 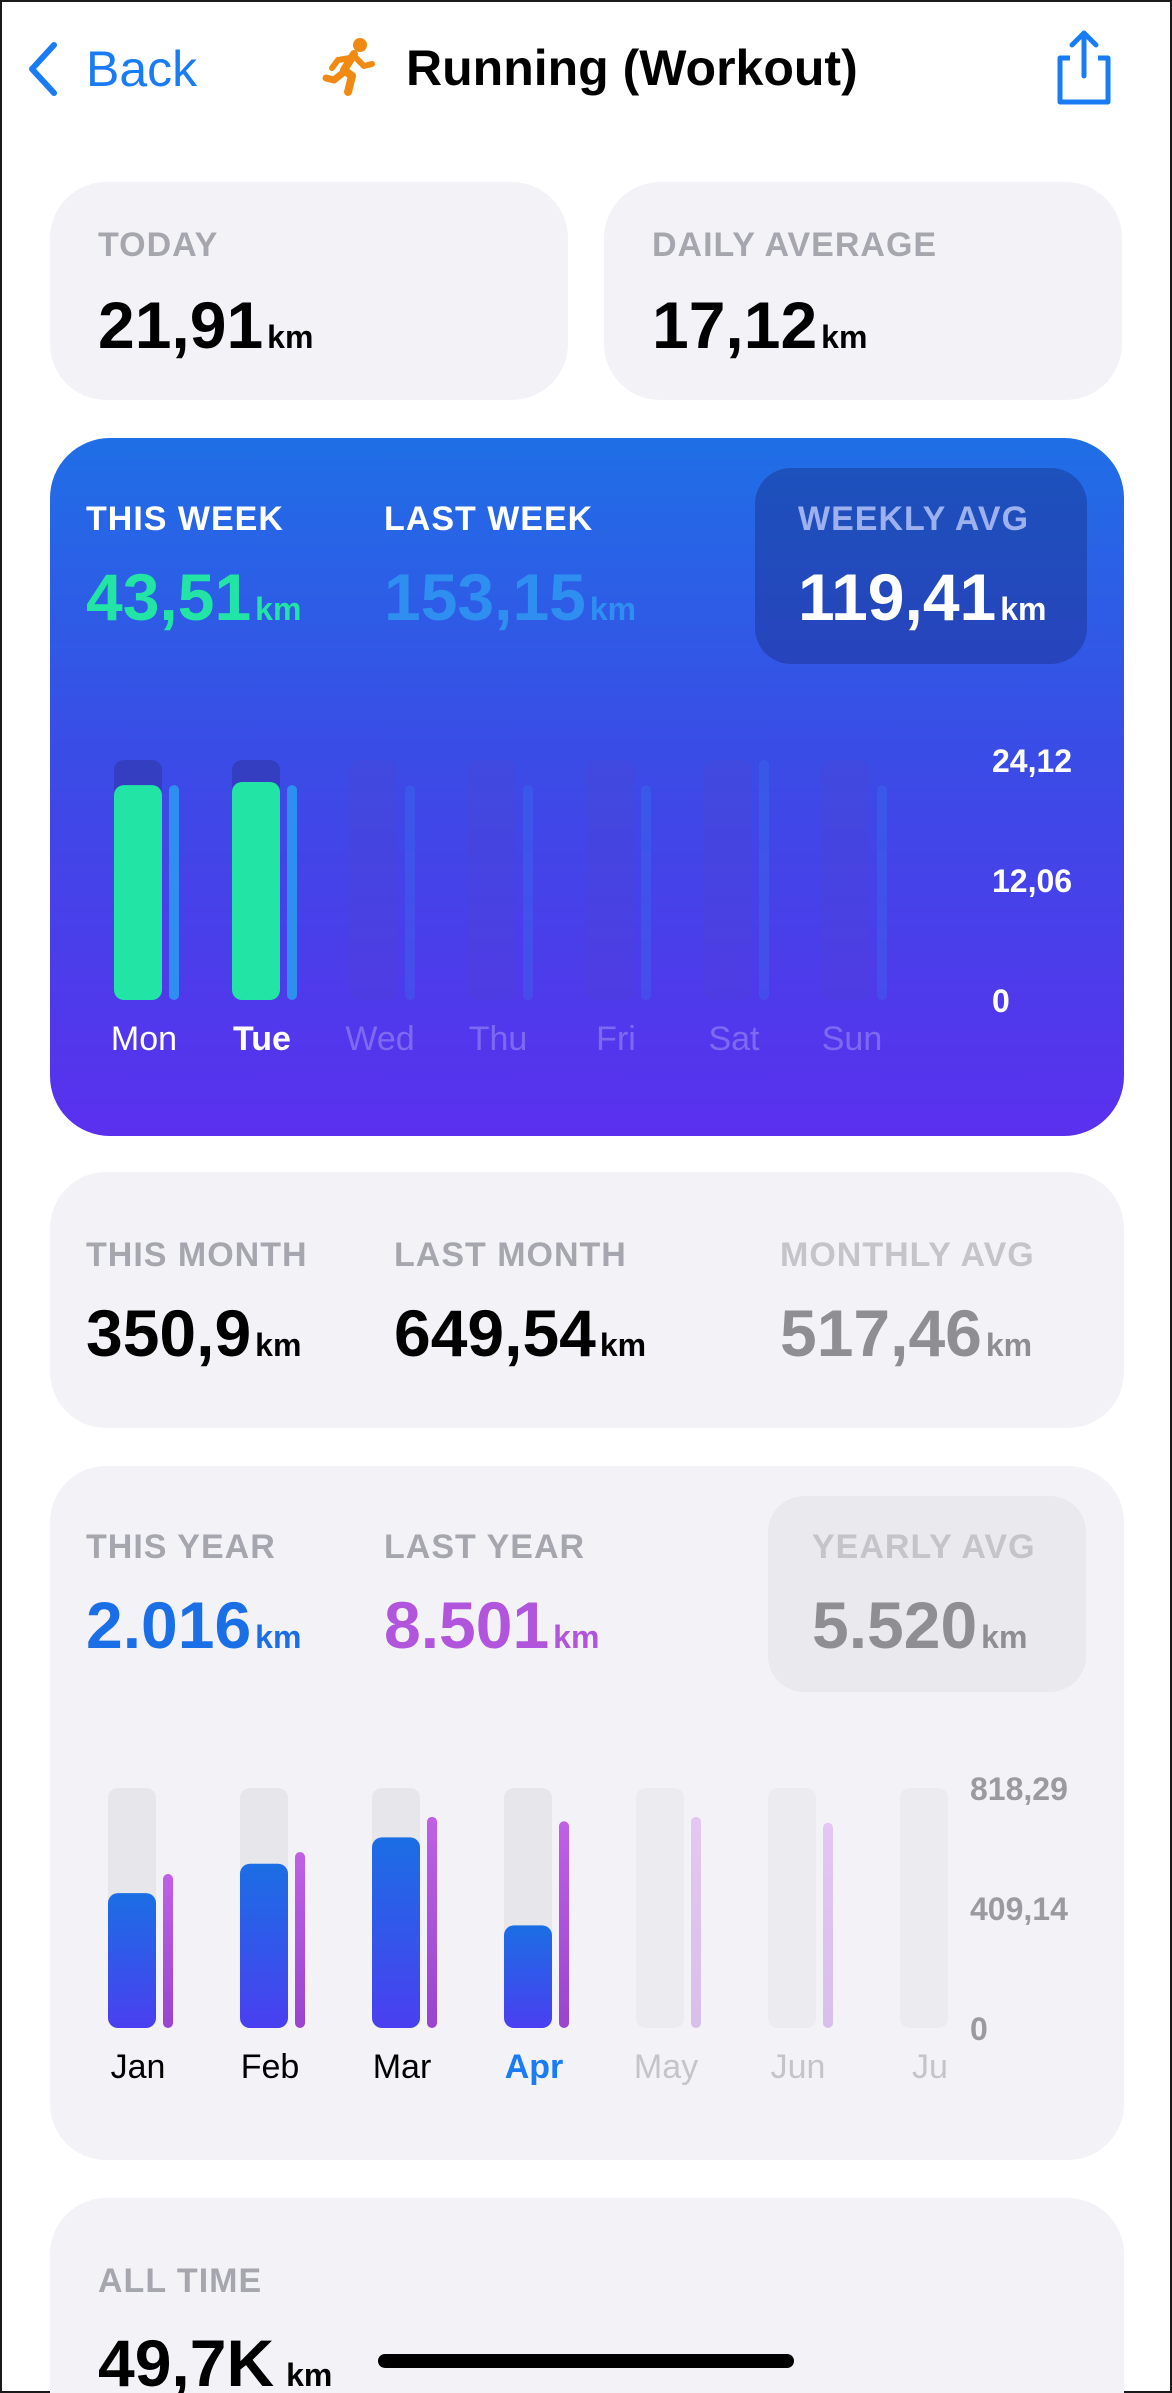 I want to click on monthly-avg-label: MONTHLY AVG, so click(x=907, y=1255).